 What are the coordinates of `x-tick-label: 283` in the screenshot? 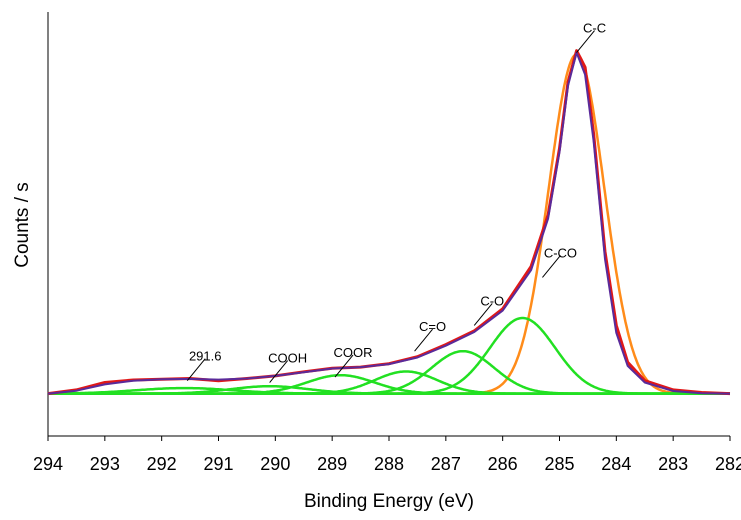 It's located at (673, 464).